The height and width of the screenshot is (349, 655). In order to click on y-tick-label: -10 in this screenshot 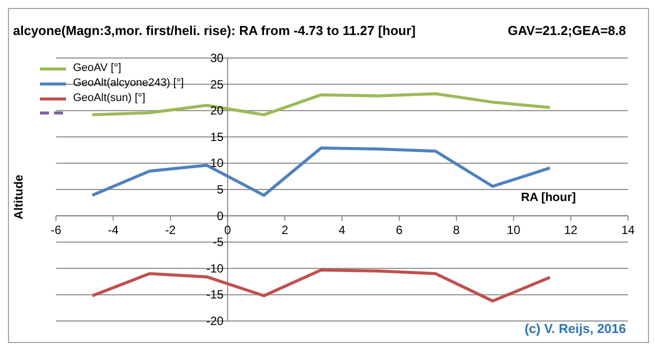, I will do `click(215, 268)`.